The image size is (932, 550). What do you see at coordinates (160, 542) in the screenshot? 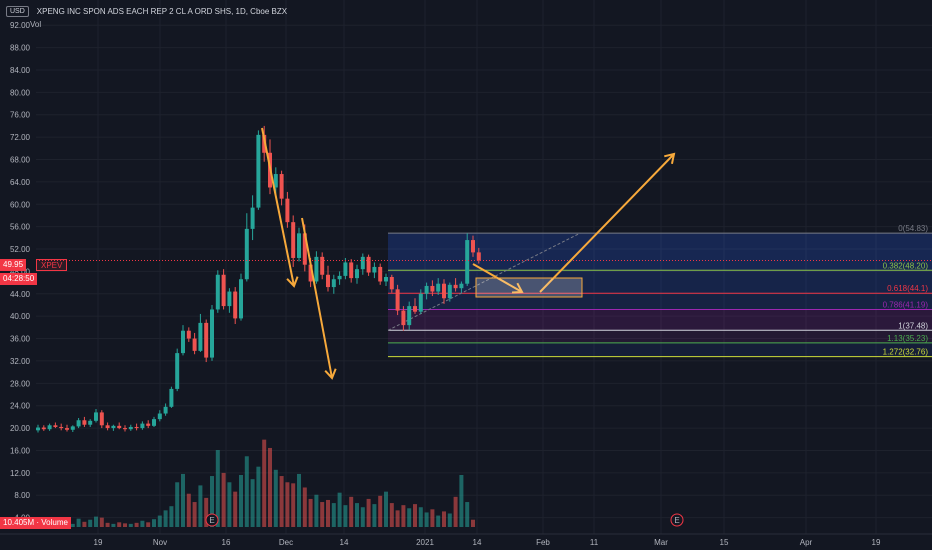
I see `time-tick-label: Nov` at bounding box center [160, 542].